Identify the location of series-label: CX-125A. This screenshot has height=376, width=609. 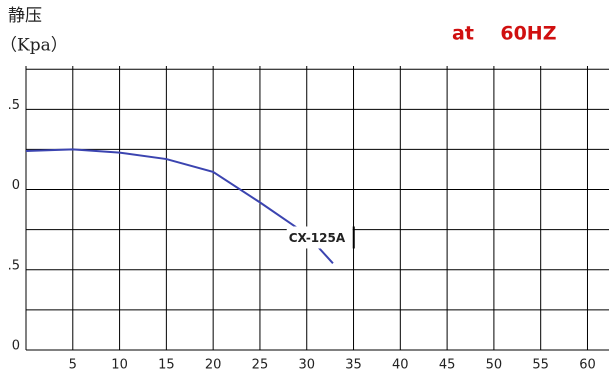
(317, 238).